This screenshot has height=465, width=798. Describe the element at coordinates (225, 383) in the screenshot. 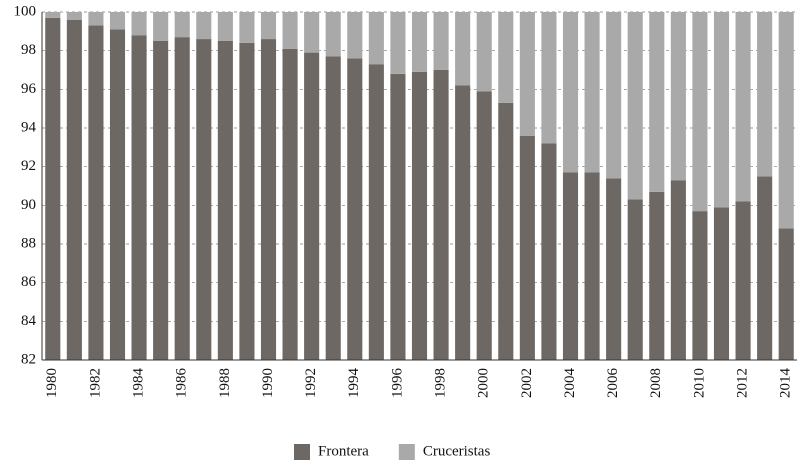

I see `x-tick-label: 1988` at that location.